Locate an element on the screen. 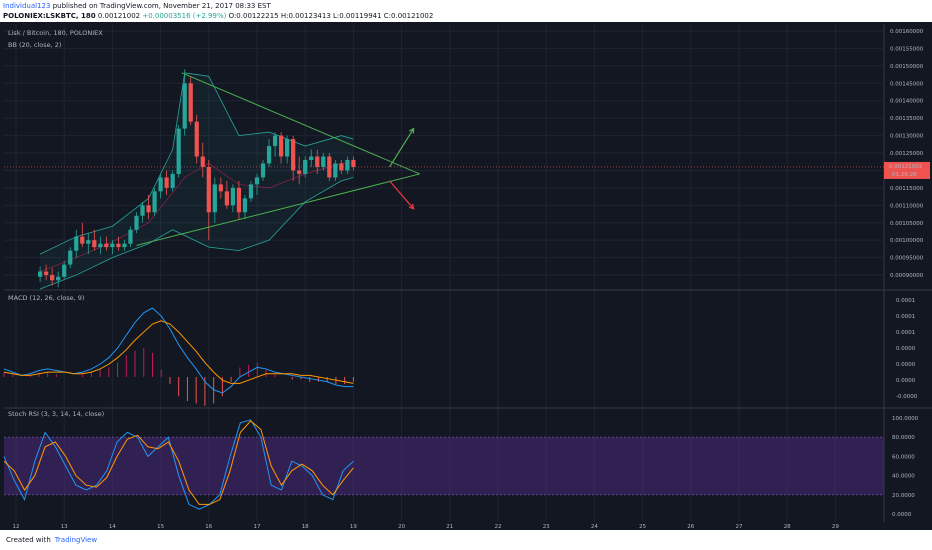 The width and height of the screenshot is (932, 550). x-tick-label: 14 is located at coordinates (112, 527).